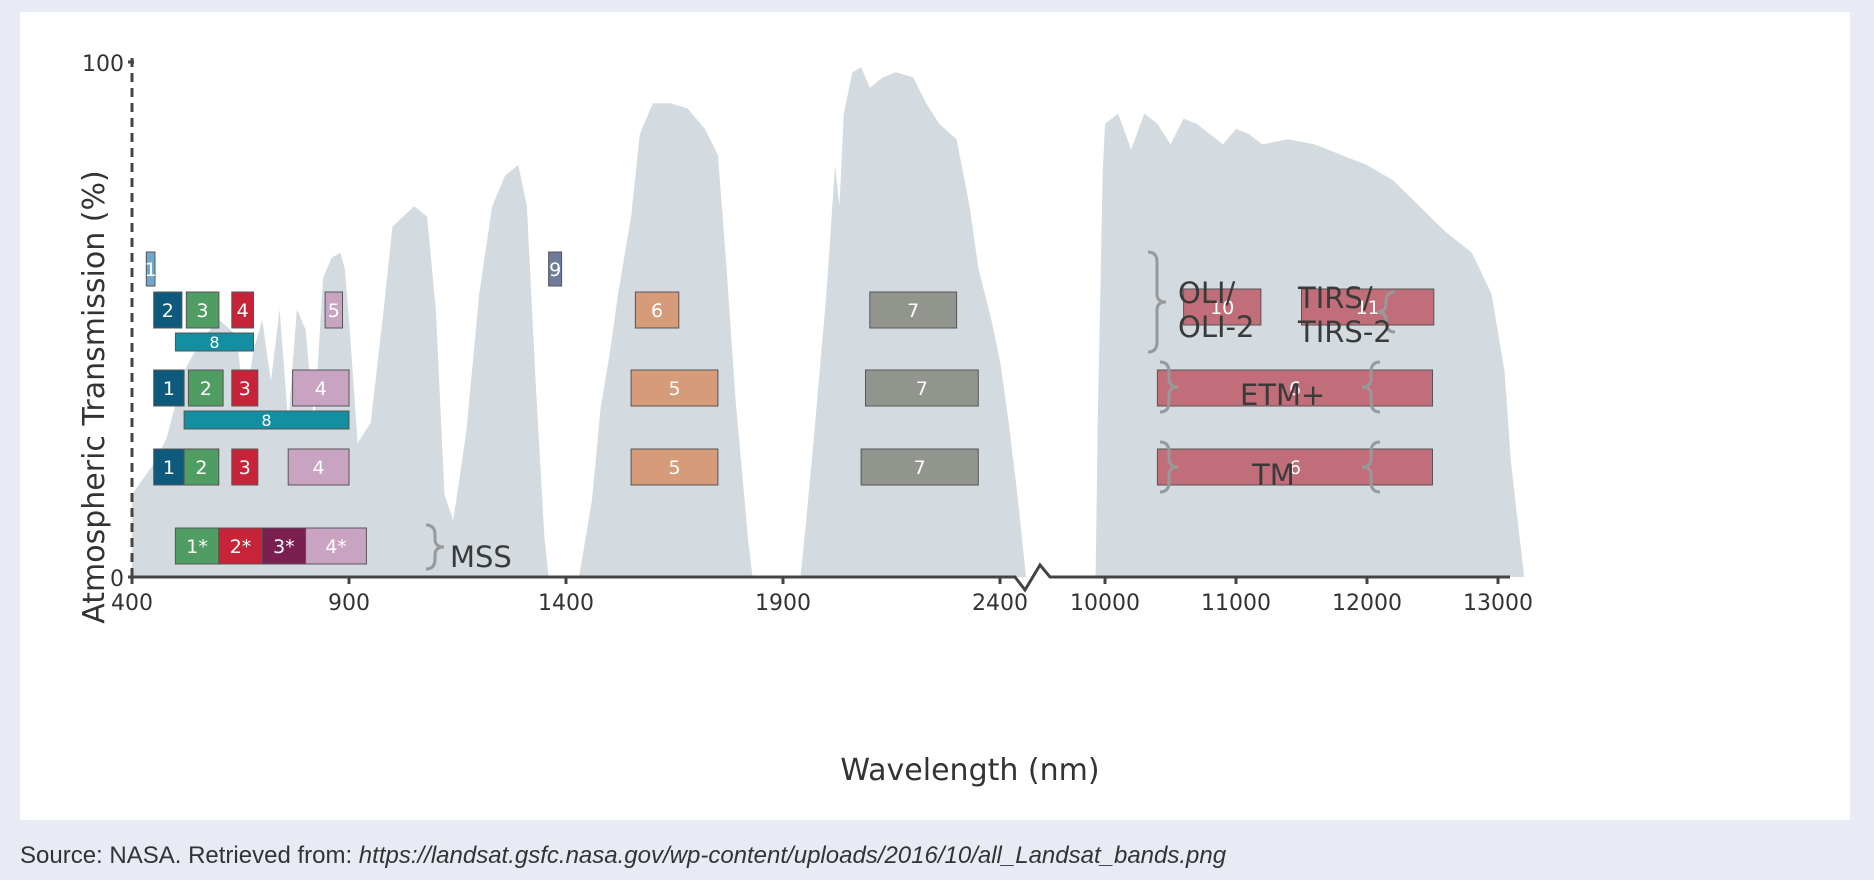 The image size is (1874, 880). I want to click on band-oli-oli-2-5: 5, so click(334, 310).